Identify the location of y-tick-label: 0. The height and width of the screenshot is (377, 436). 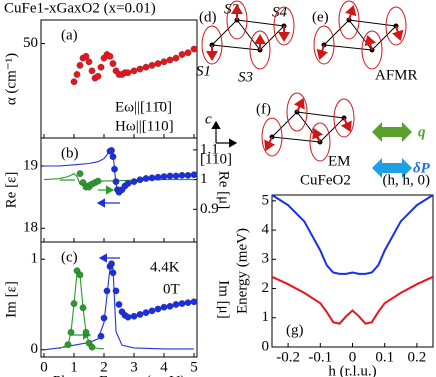
(266, 346).